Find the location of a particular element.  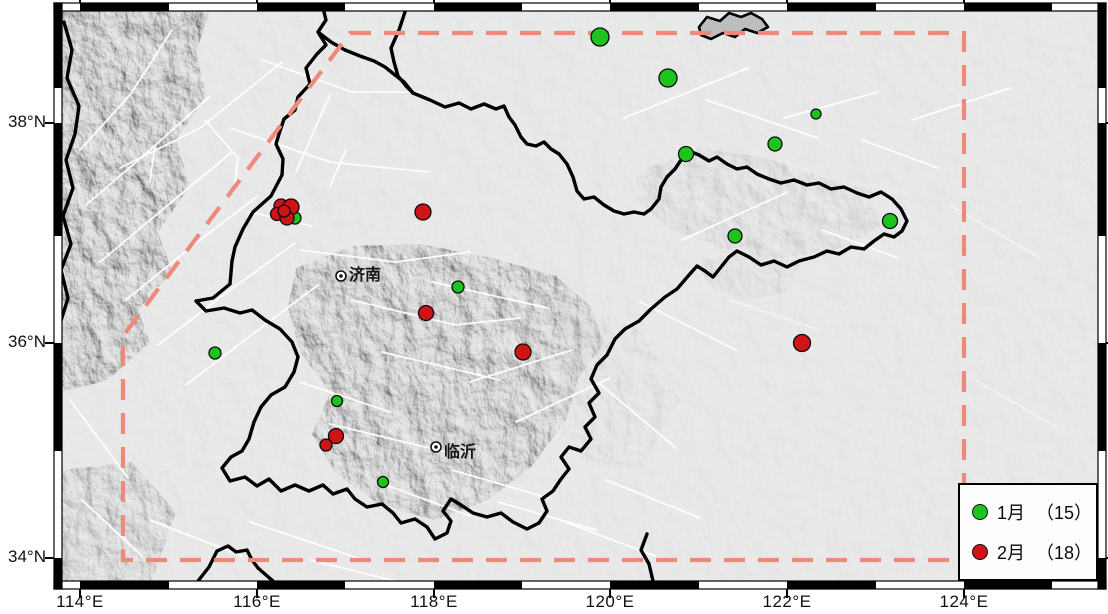

legend-label-february: 2月 is located at coordinates (1011, 553).